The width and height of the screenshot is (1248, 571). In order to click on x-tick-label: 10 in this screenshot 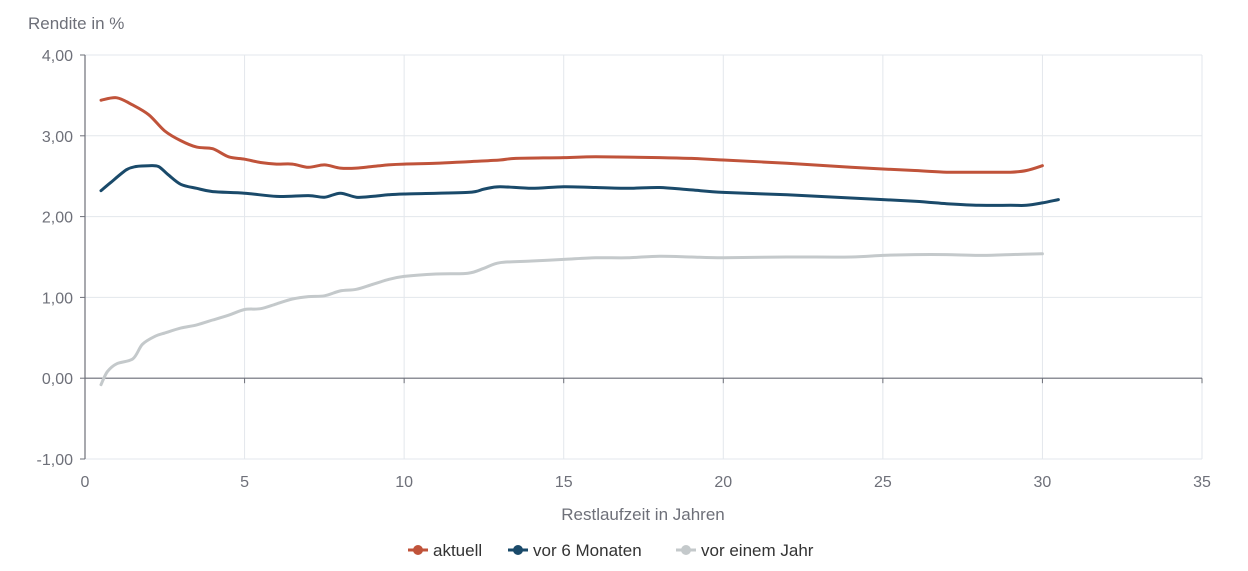, I will do `click(404, 482)`.